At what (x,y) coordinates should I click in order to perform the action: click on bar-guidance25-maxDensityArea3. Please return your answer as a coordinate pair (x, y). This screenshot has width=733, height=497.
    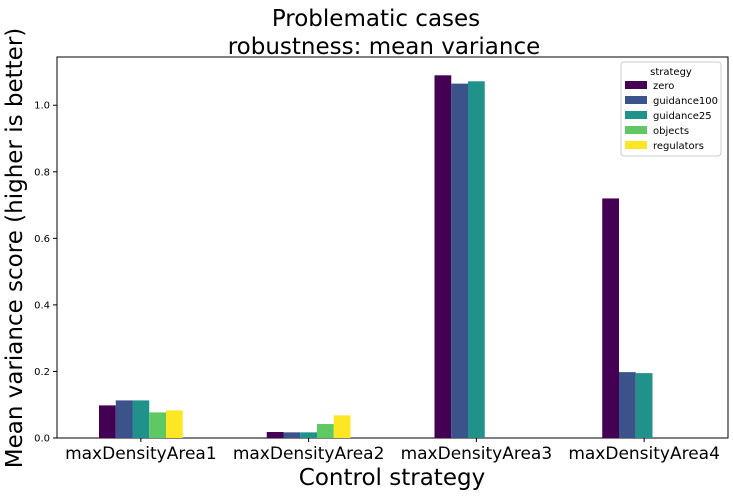
    Looking at the image, I should click on (476, 259).